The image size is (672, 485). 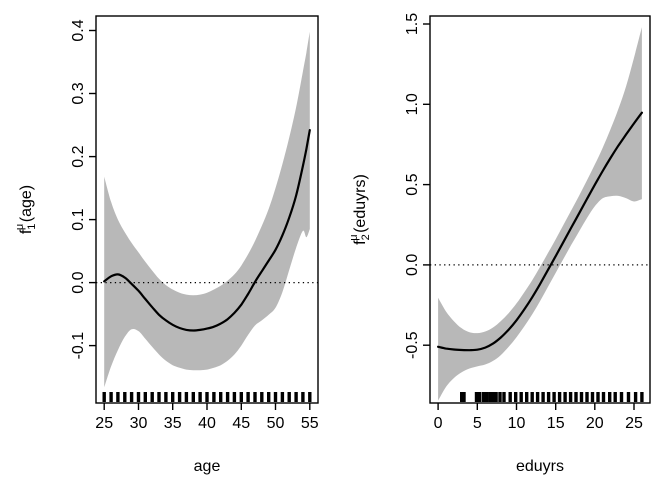 What do you see at coordinates (207, 466) in the screenshot?
I see `x-axis-title: age` at bounding box center [207, 466].